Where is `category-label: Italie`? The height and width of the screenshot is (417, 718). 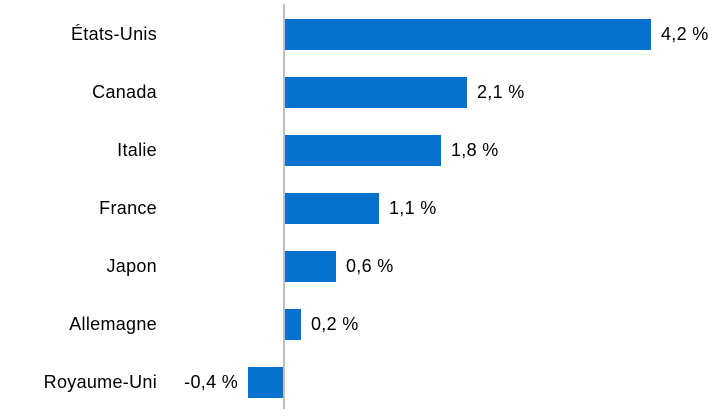
category-label: Italie is located at coordinates (137, 150).